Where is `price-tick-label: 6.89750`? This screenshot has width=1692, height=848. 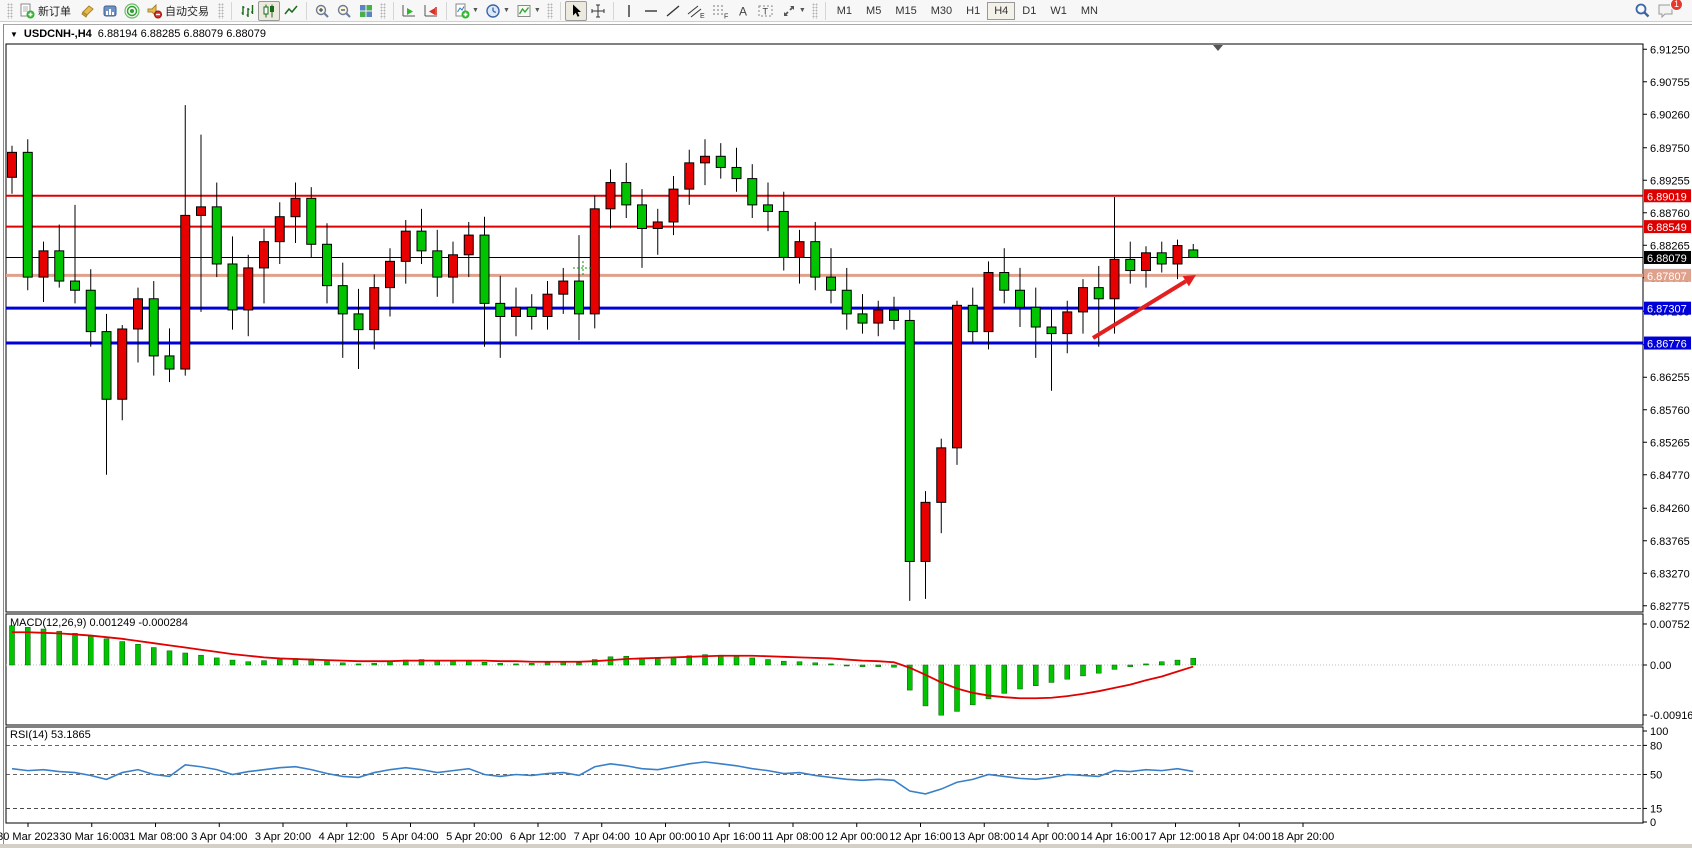
price-tick-label: 6.89750 is located at coordinates (1670, 149).